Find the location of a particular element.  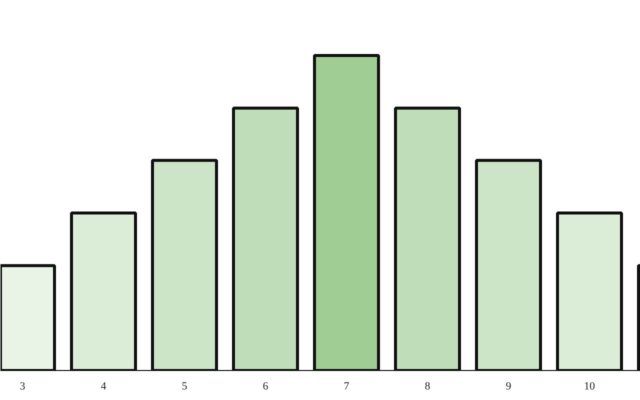

x-tick-label: 8 is located at coordinates (427, 386).